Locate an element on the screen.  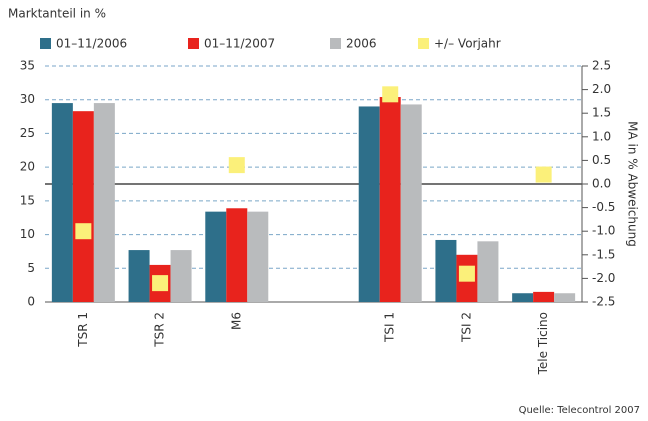
y2-tick-label: -1.5 is located at coordinates (603, 254).